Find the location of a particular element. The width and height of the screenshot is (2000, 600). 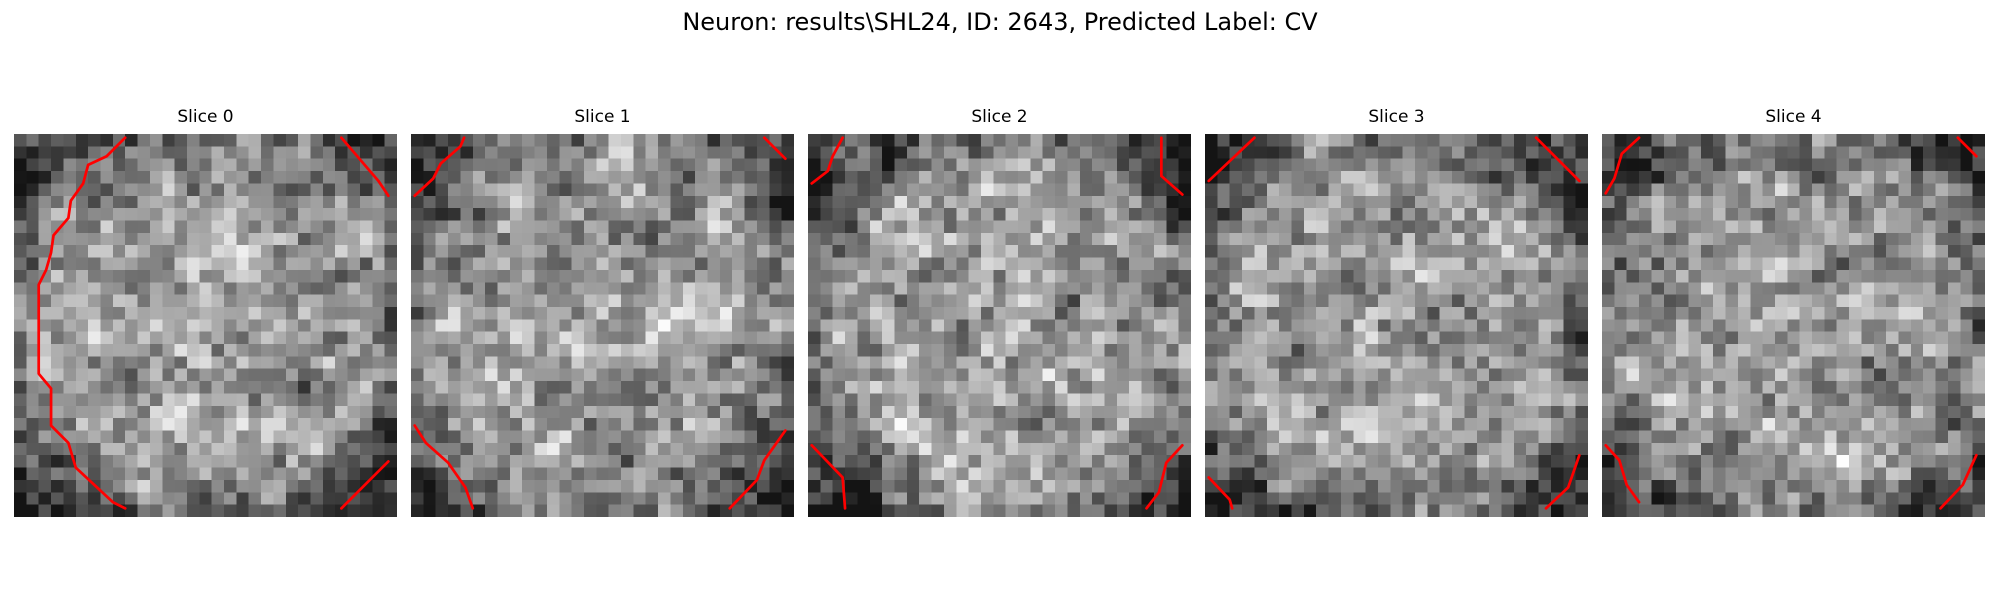

slice-image is located at coordinates (602, 325).